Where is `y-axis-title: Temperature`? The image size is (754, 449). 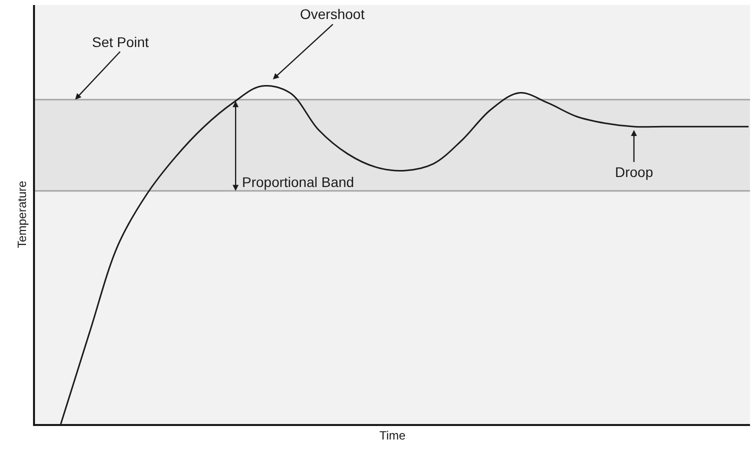 y-axis-title: Temperature is located at coordinates (22, 214).